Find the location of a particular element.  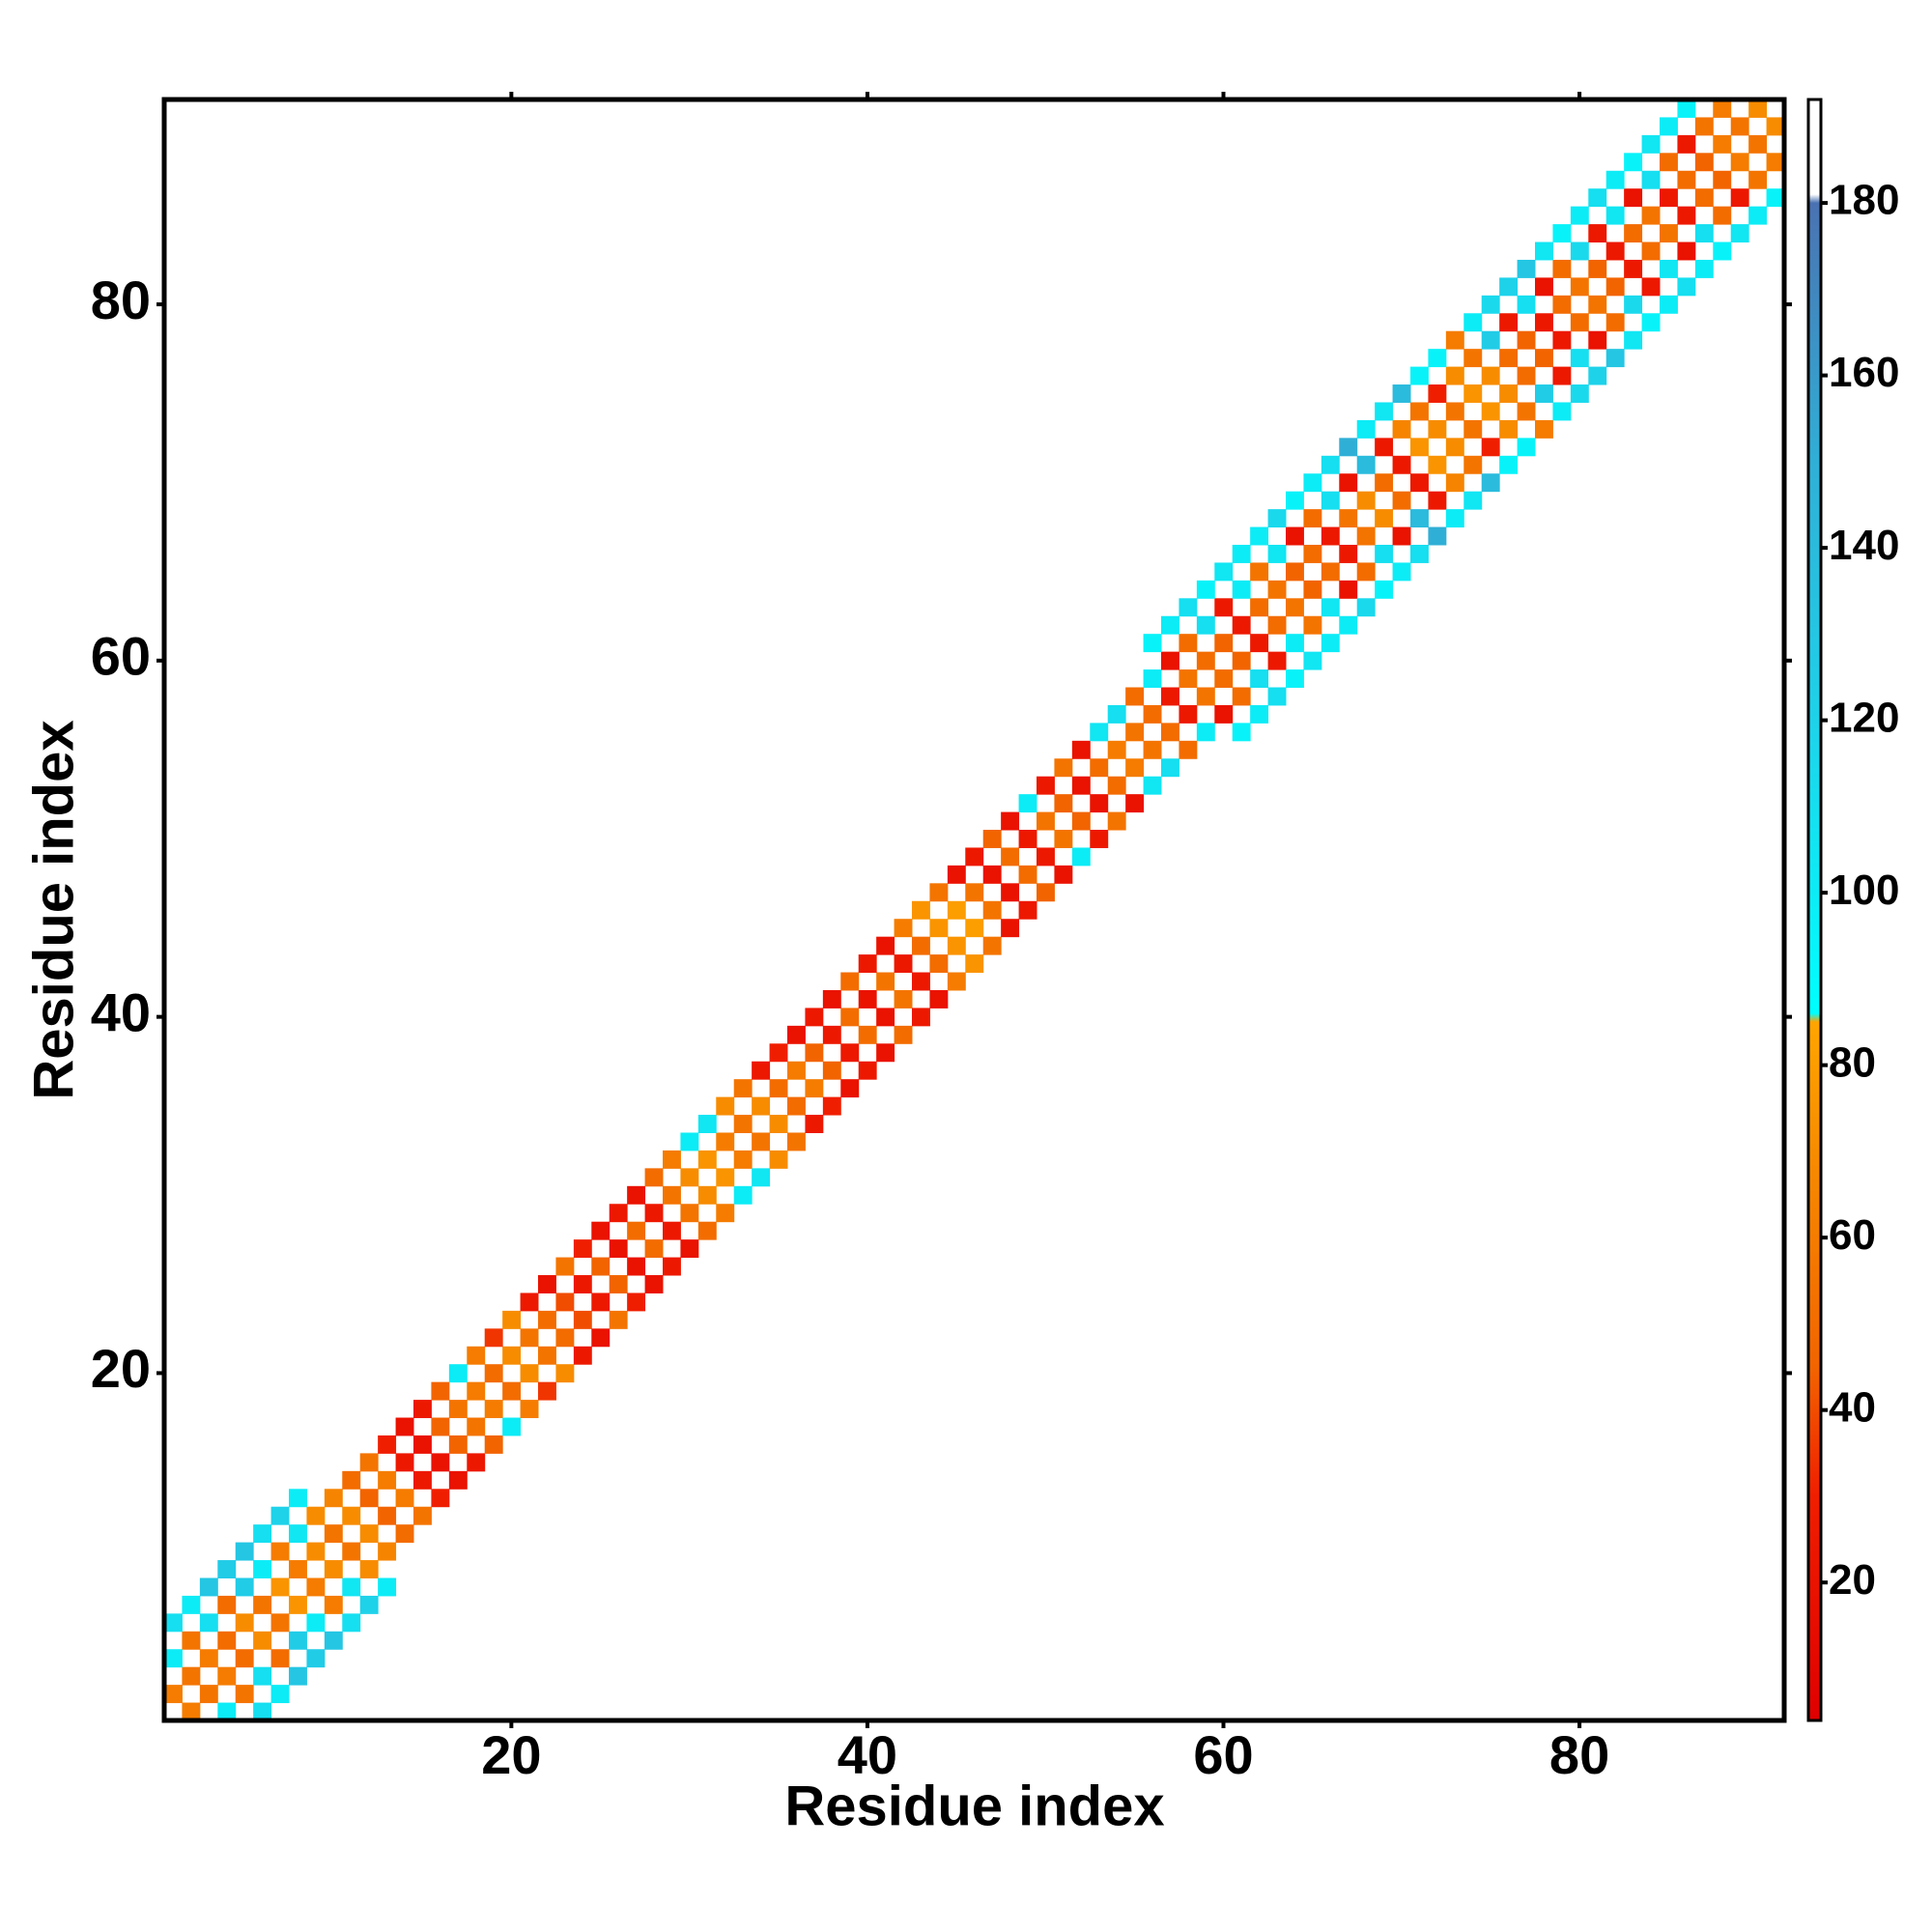

x-tick-label: 20 is located at coordinates (511, 1754).